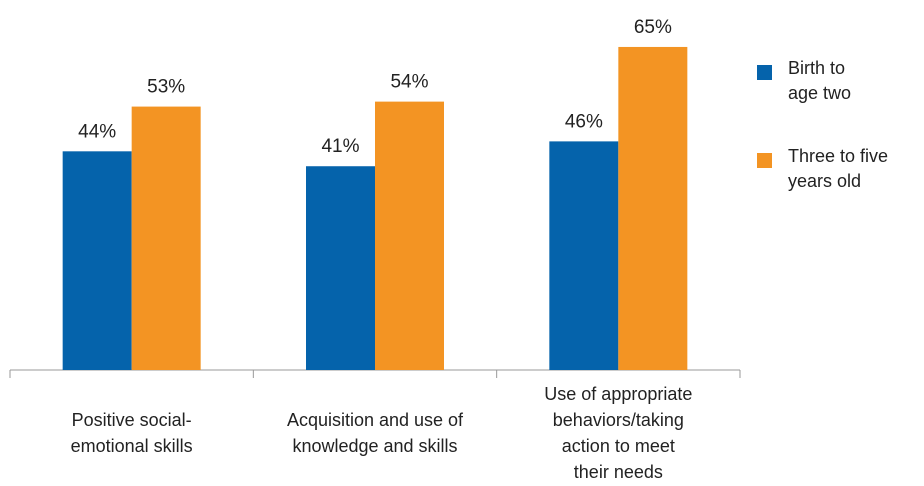  What do you see at coordinates (838, 168) in the screenshot?
I see `legend-label: Three to five years old` at bounding box center [838, 168].